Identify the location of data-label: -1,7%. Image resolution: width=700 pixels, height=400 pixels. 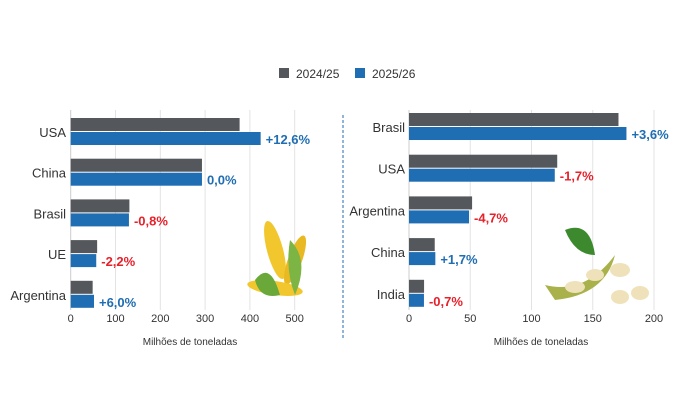
(577, 176).